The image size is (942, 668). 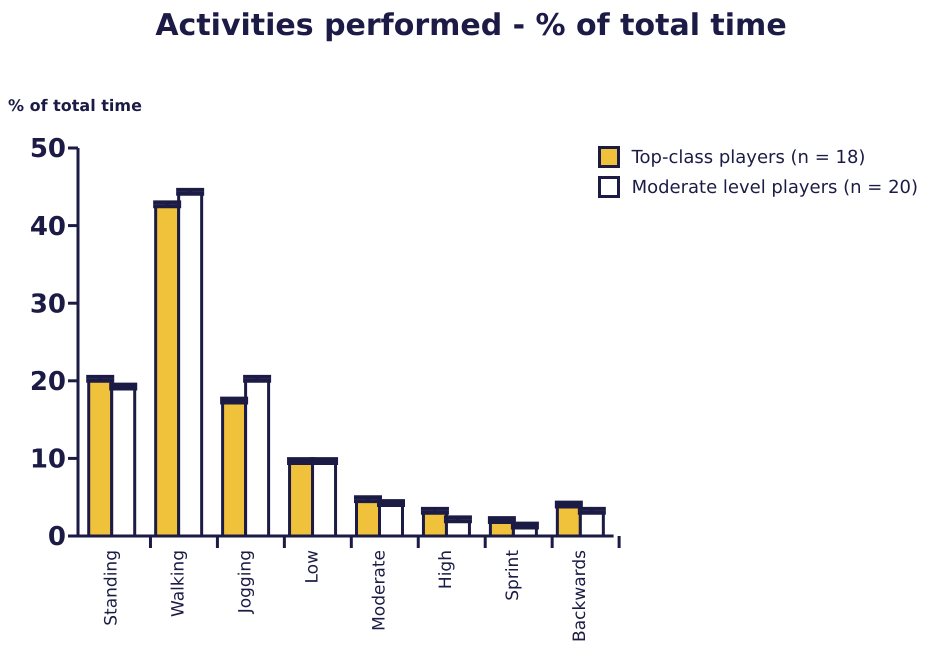 What do you see at coordinates (245, 582) in the screenshot?
I see `x-tick-label: Jogging` at bounding box center [245, 582].